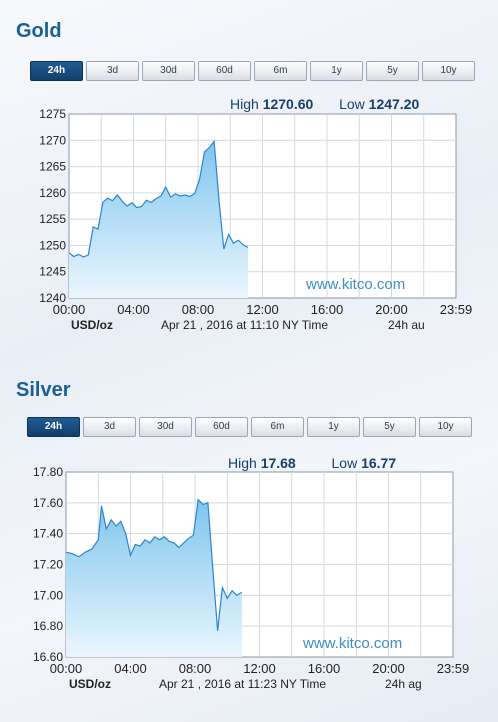 The width and height of the screenshot is (498, 722). I want to click on gold-x-tick-label: 04:00, so click(133, 309).